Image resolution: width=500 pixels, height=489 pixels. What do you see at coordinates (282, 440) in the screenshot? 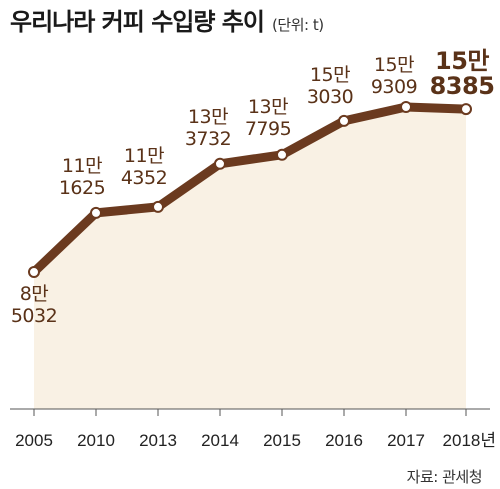
I see `x-tick-label: 2015` at bounding box center [282, 440].